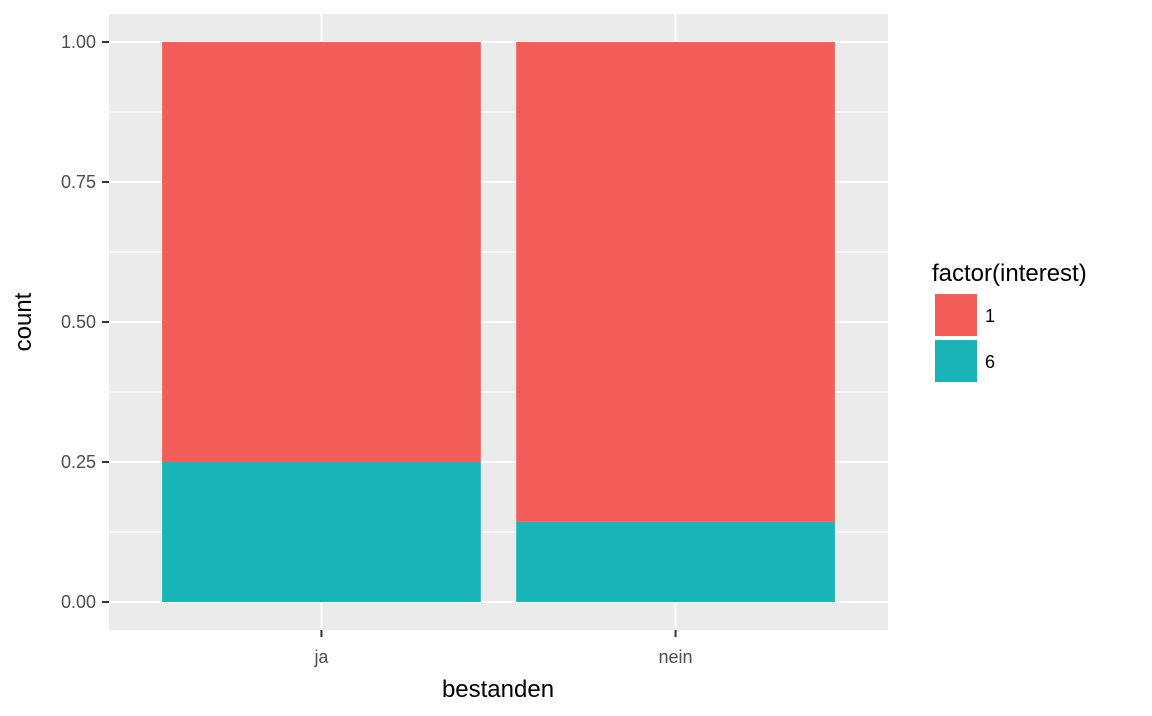  What do you see at coordinates (990, 362) in the screenshot?
I see `legend-label-6: 6` at bounding box center [990, 362].